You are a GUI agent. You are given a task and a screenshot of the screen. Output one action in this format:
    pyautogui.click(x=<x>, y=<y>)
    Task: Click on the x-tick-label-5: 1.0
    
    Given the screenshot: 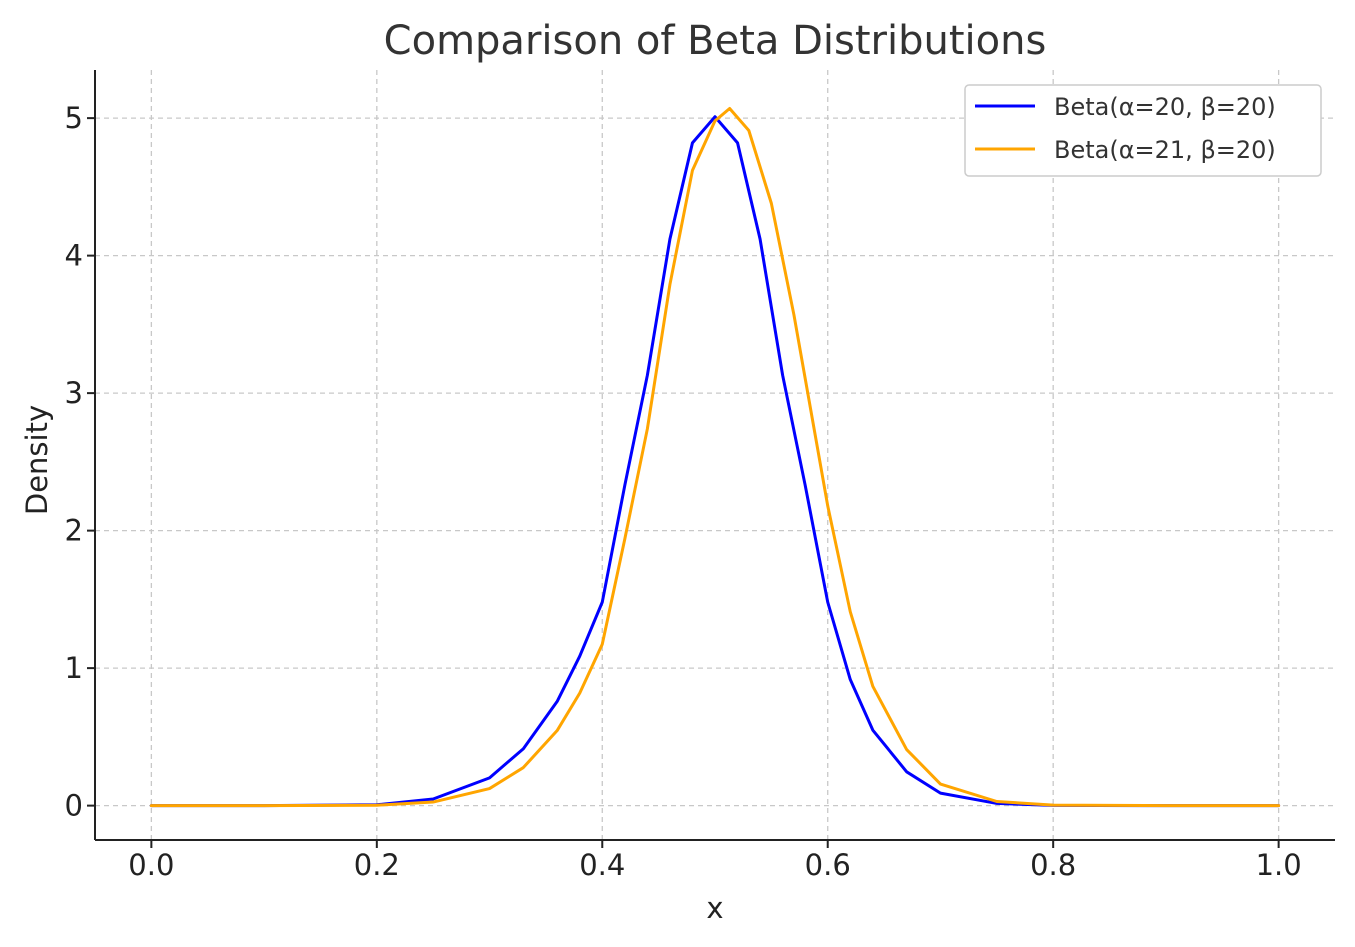 What is the action you would take?
    pyautogui.click(x=1279, y=865)
    